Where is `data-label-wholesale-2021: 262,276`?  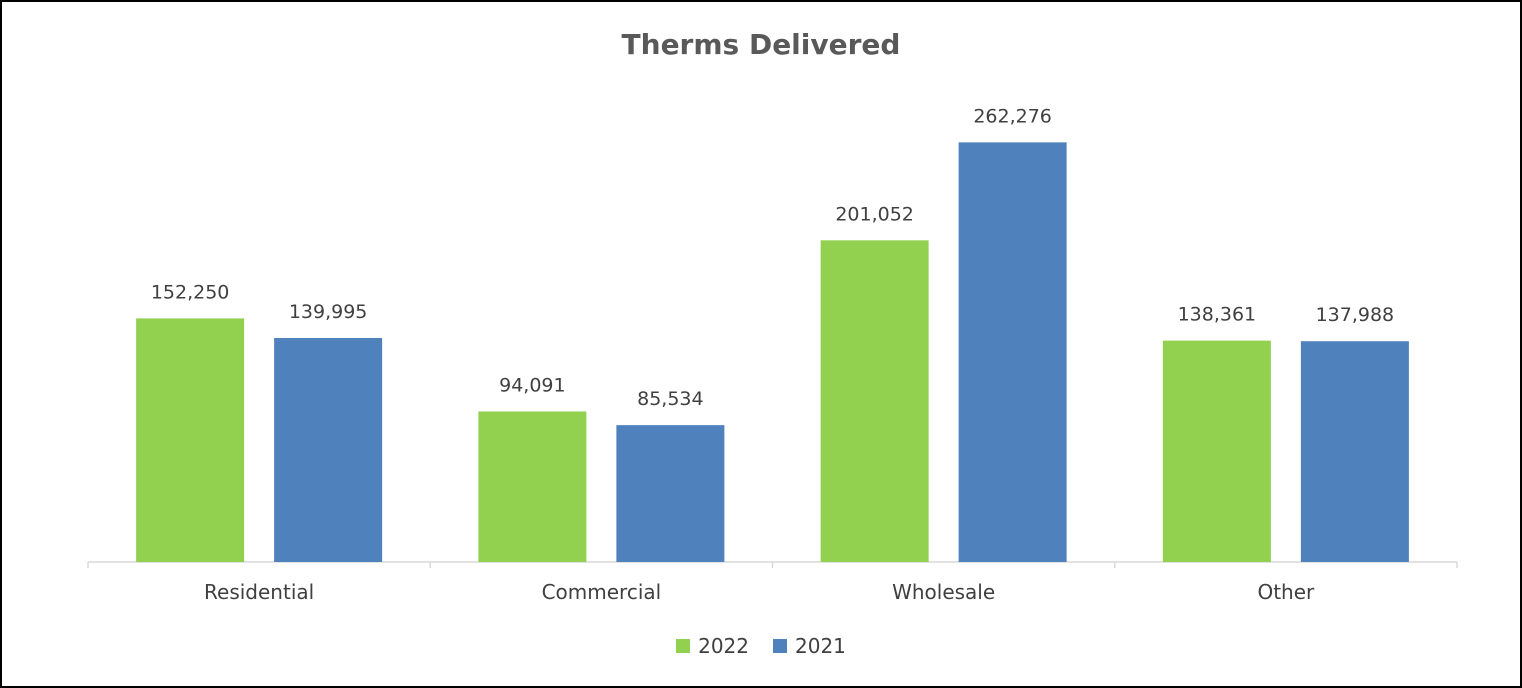 data-label-wholesale-2021: 262,276 is located at coordinates (1012, 116).